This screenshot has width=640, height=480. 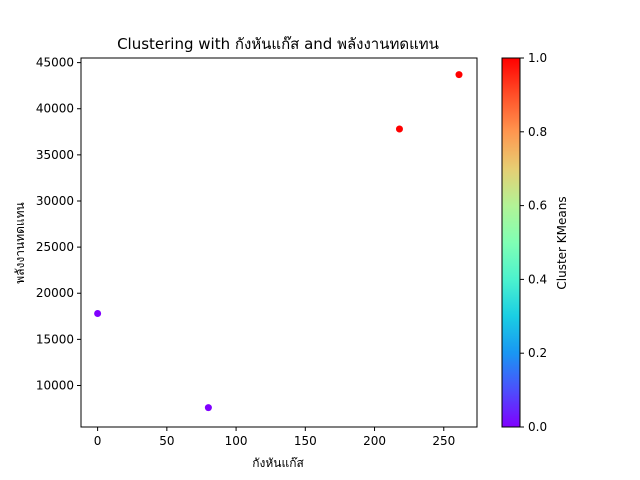 I want to click on x-tick-label: 150, so click(x=305, y=441).